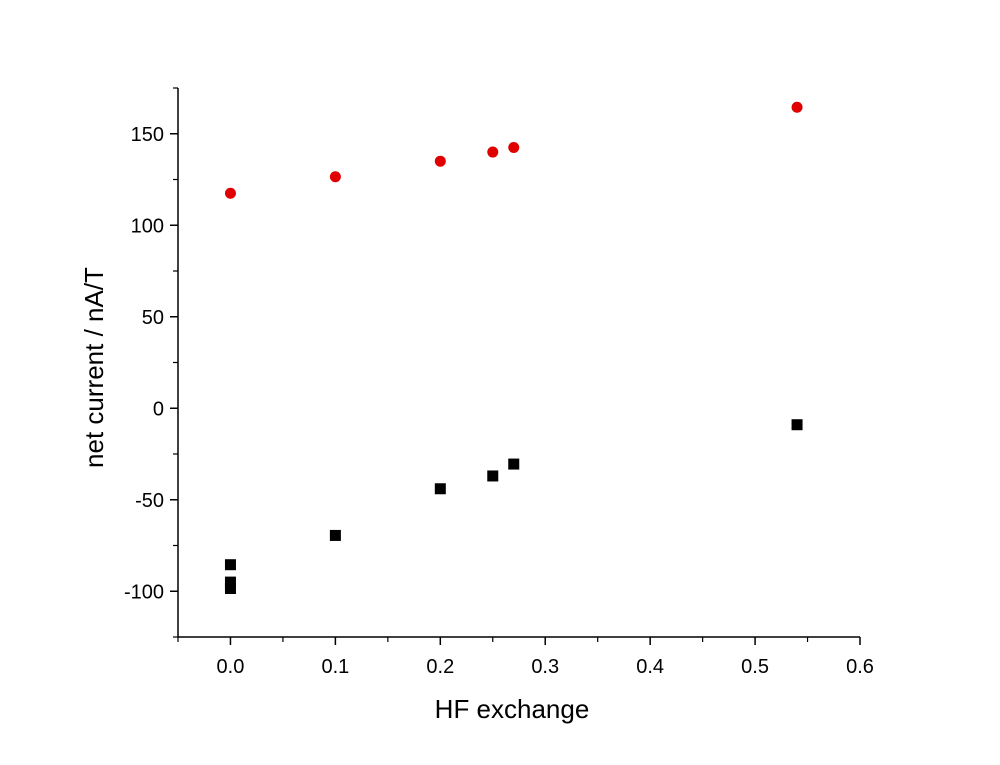 The width and height of the screenshot is (1000, 765). I want to click on x-axis-title: HF exchange, so click(512, 709).